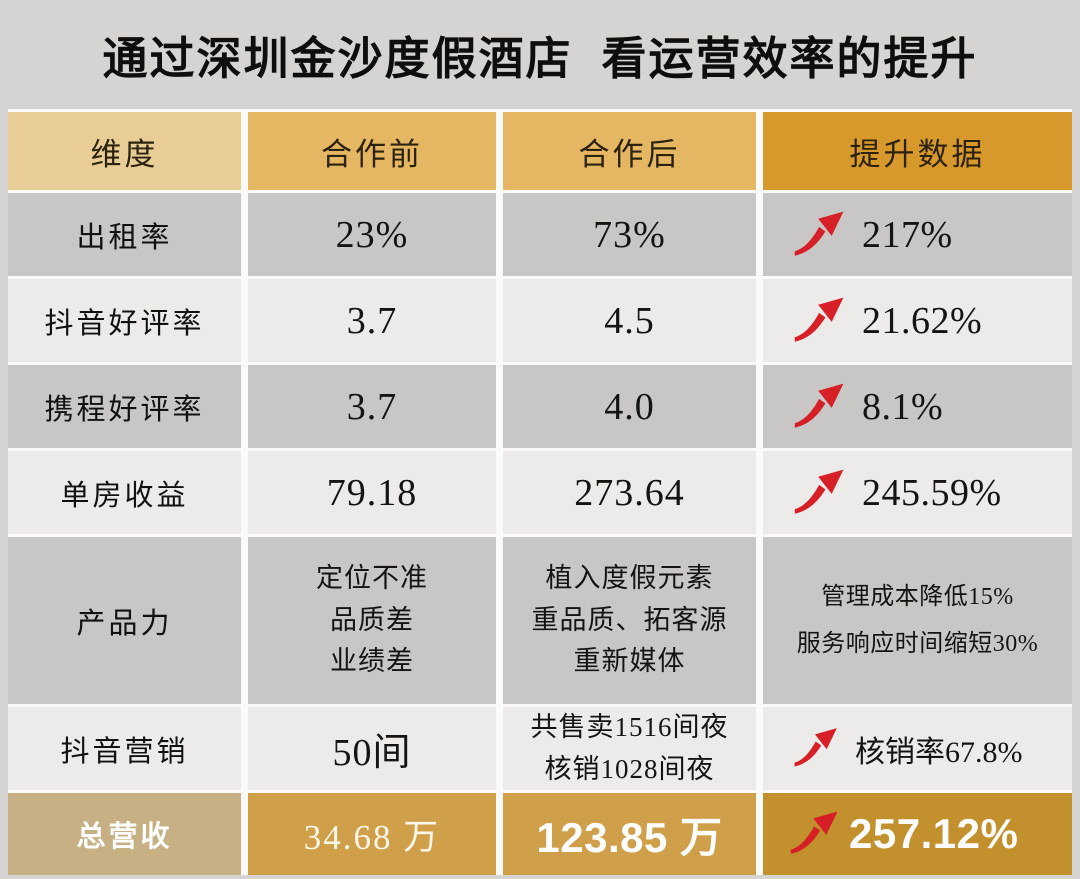 The image size is (1080, 879). I want to click on cell-value: 产品力, so click(124, 623).